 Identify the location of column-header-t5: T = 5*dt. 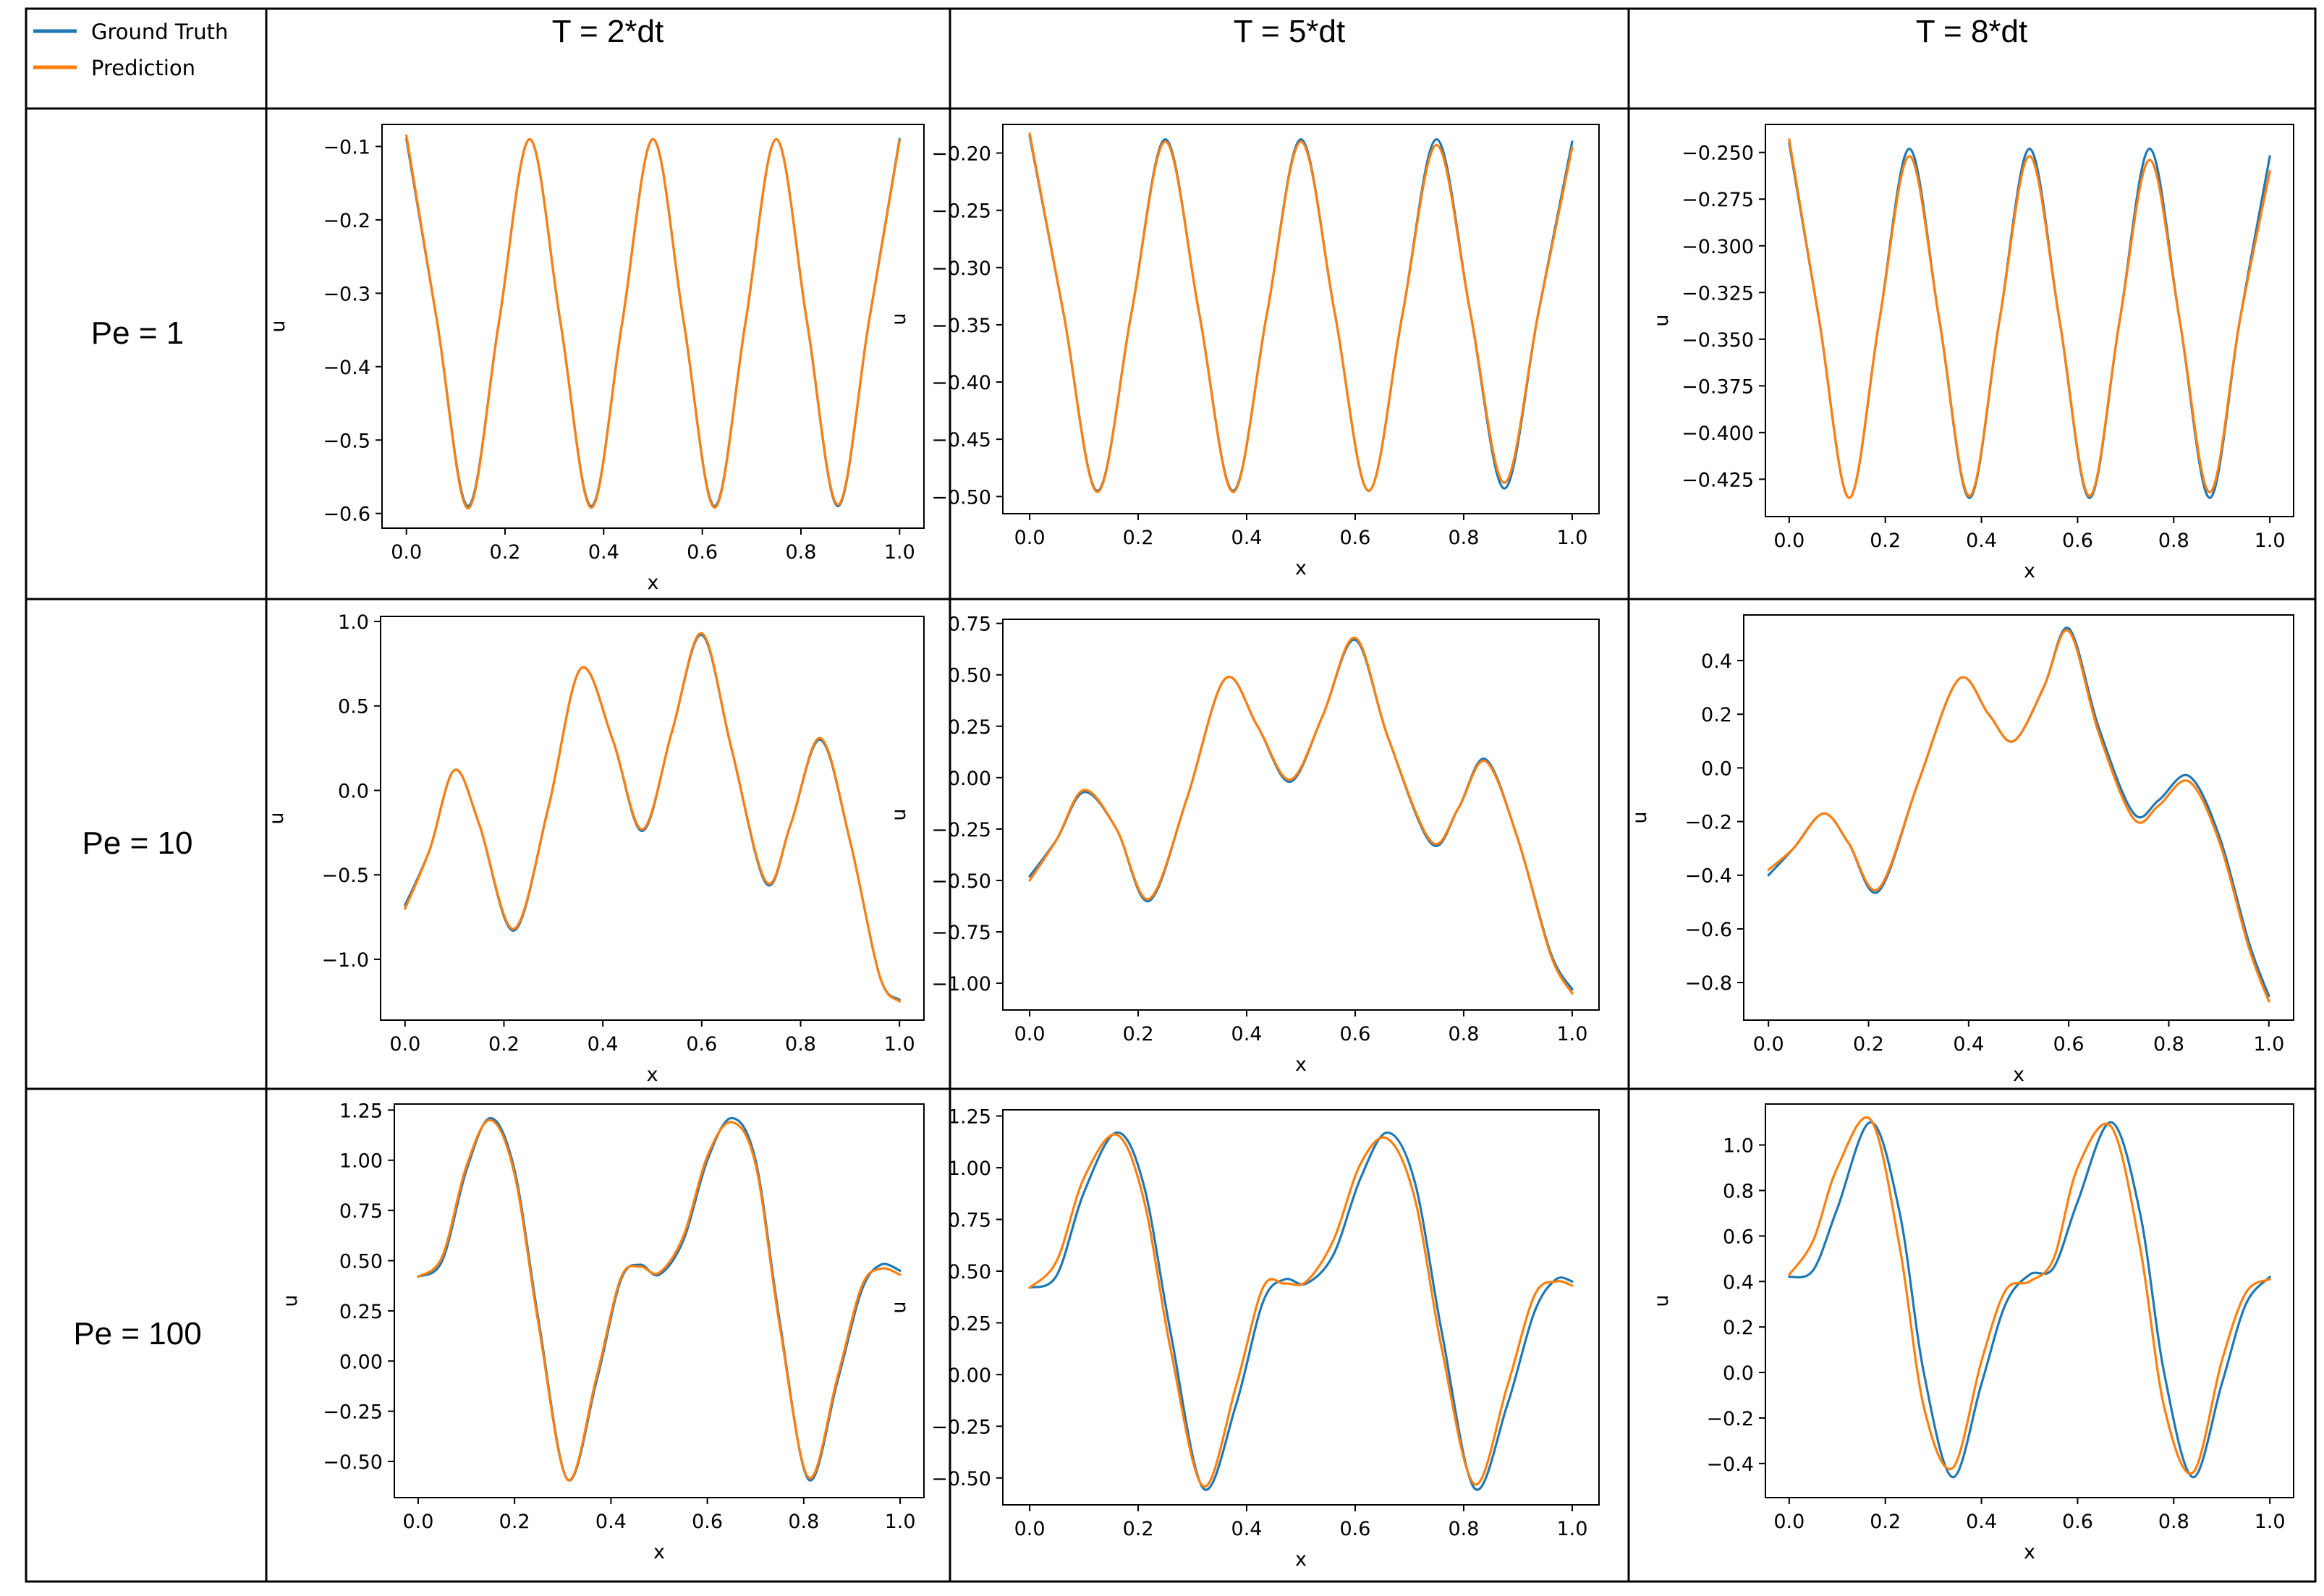
(1290, 31).